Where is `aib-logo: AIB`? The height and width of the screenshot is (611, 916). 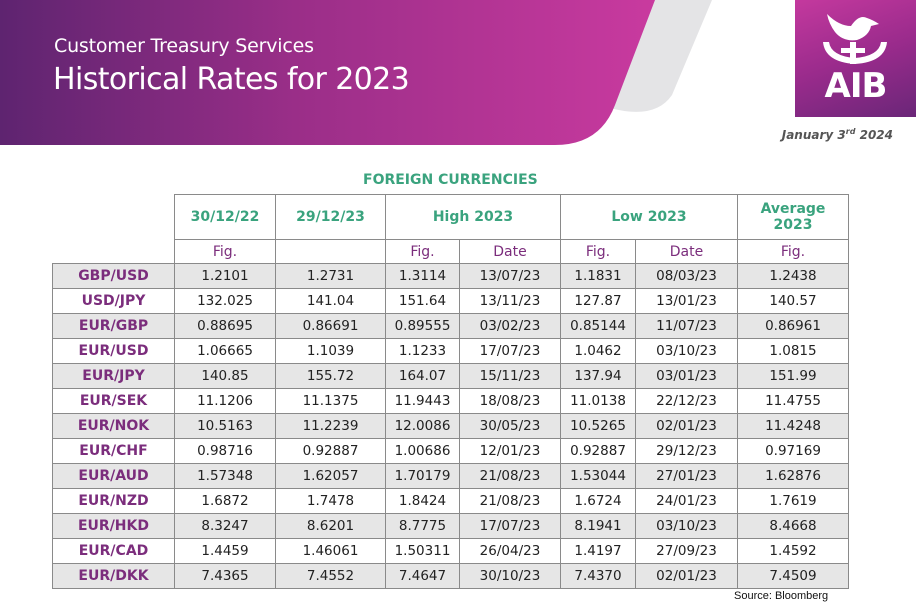 aib-logo: AIB is located at coordinates (855, 58).